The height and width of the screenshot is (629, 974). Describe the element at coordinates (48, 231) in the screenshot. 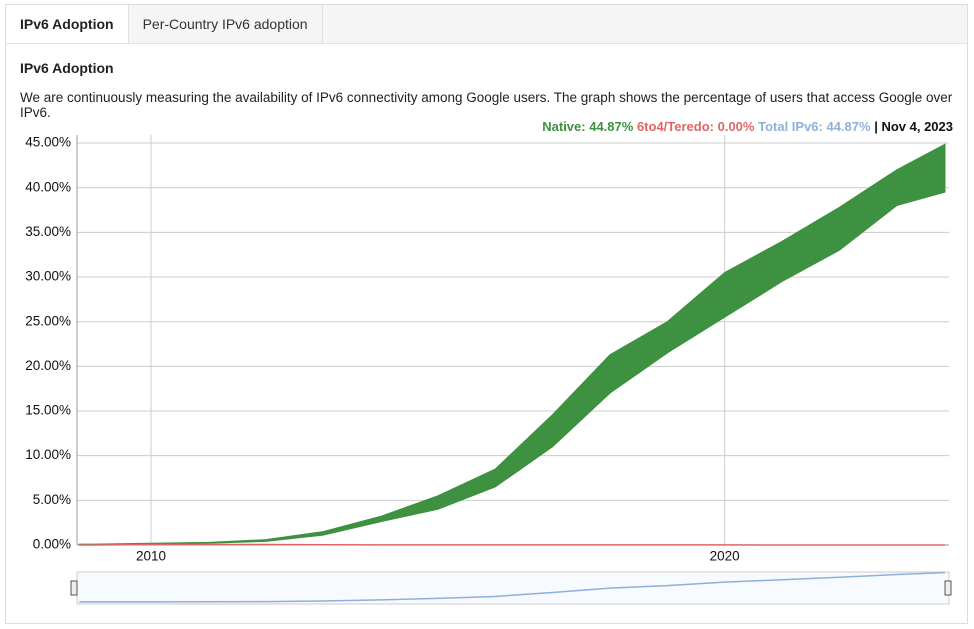

I see `y-tick-label: 35.00%` at that location.